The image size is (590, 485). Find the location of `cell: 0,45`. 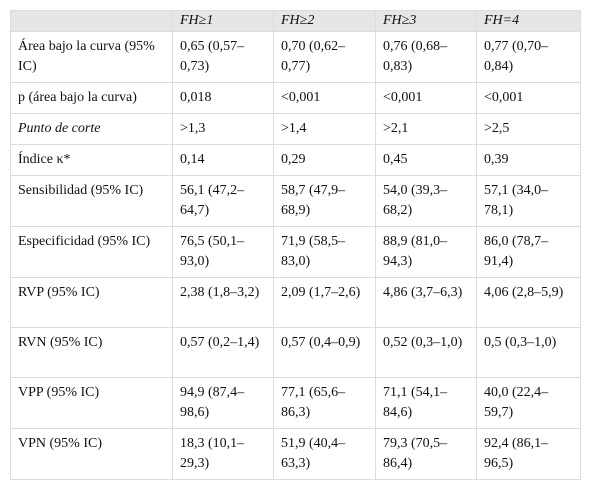

cell: 0,45 is located at coordinates (426, 160).